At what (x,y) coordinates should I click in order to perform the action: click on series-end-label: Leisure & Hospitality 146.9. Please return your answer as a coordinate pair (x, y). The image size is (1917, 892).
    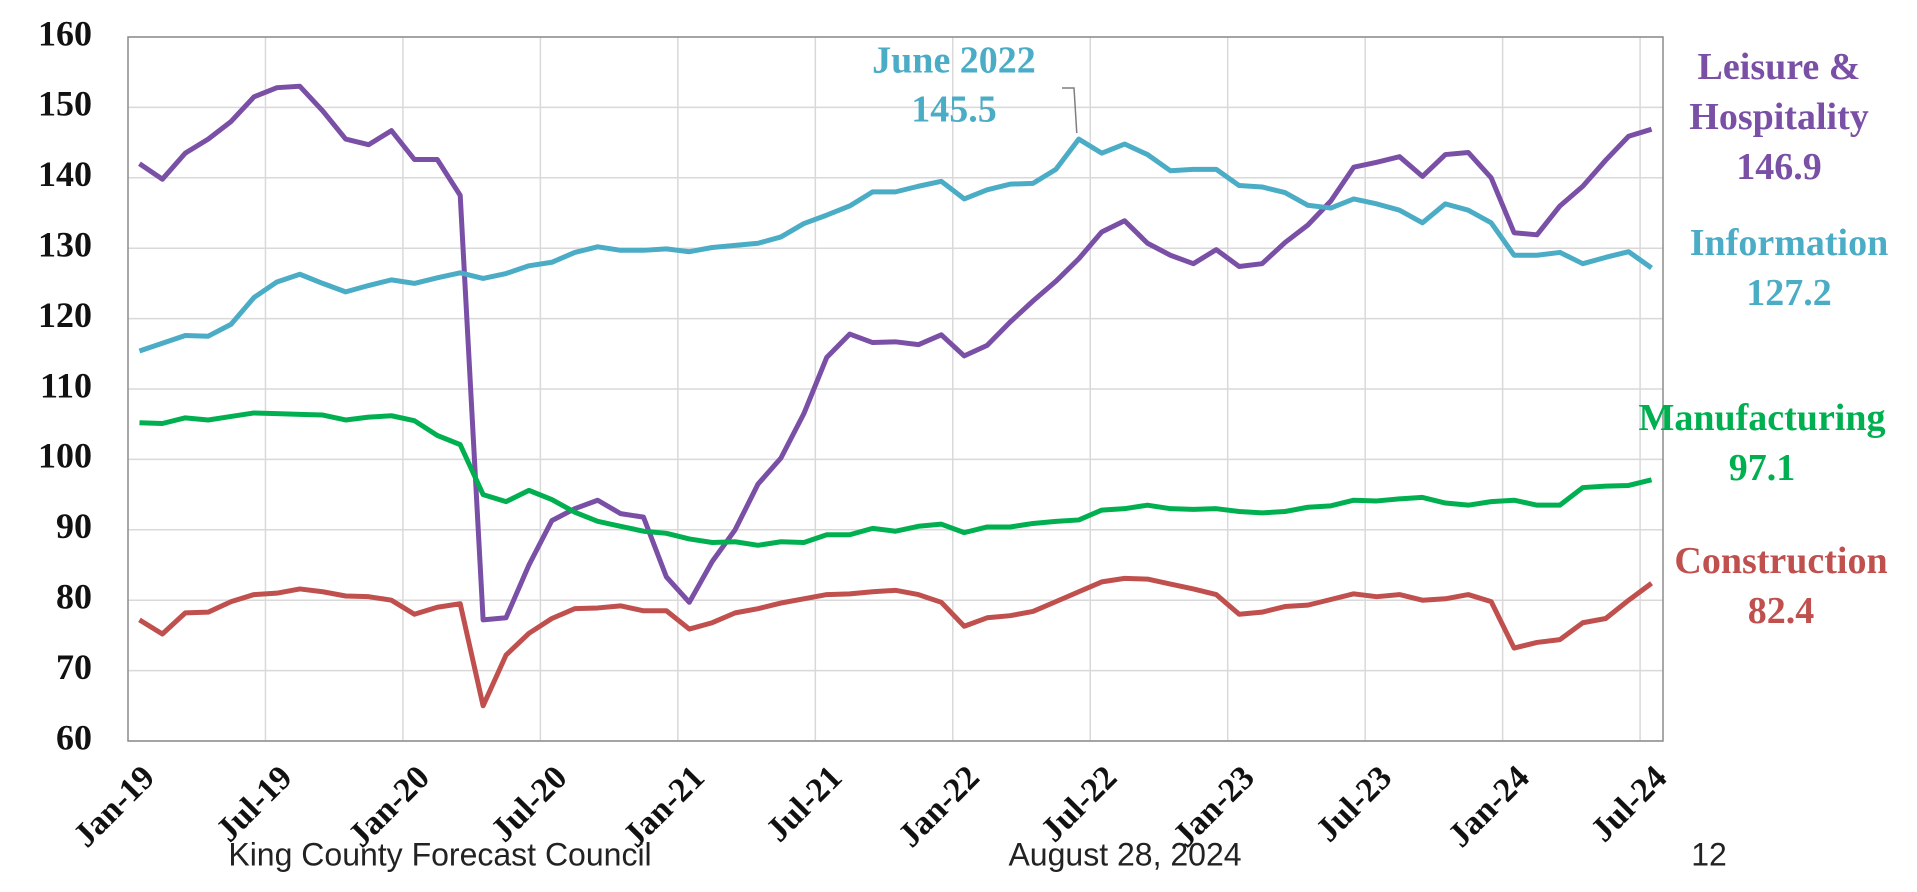
    Looking at the image, I should click on (1779, 117).